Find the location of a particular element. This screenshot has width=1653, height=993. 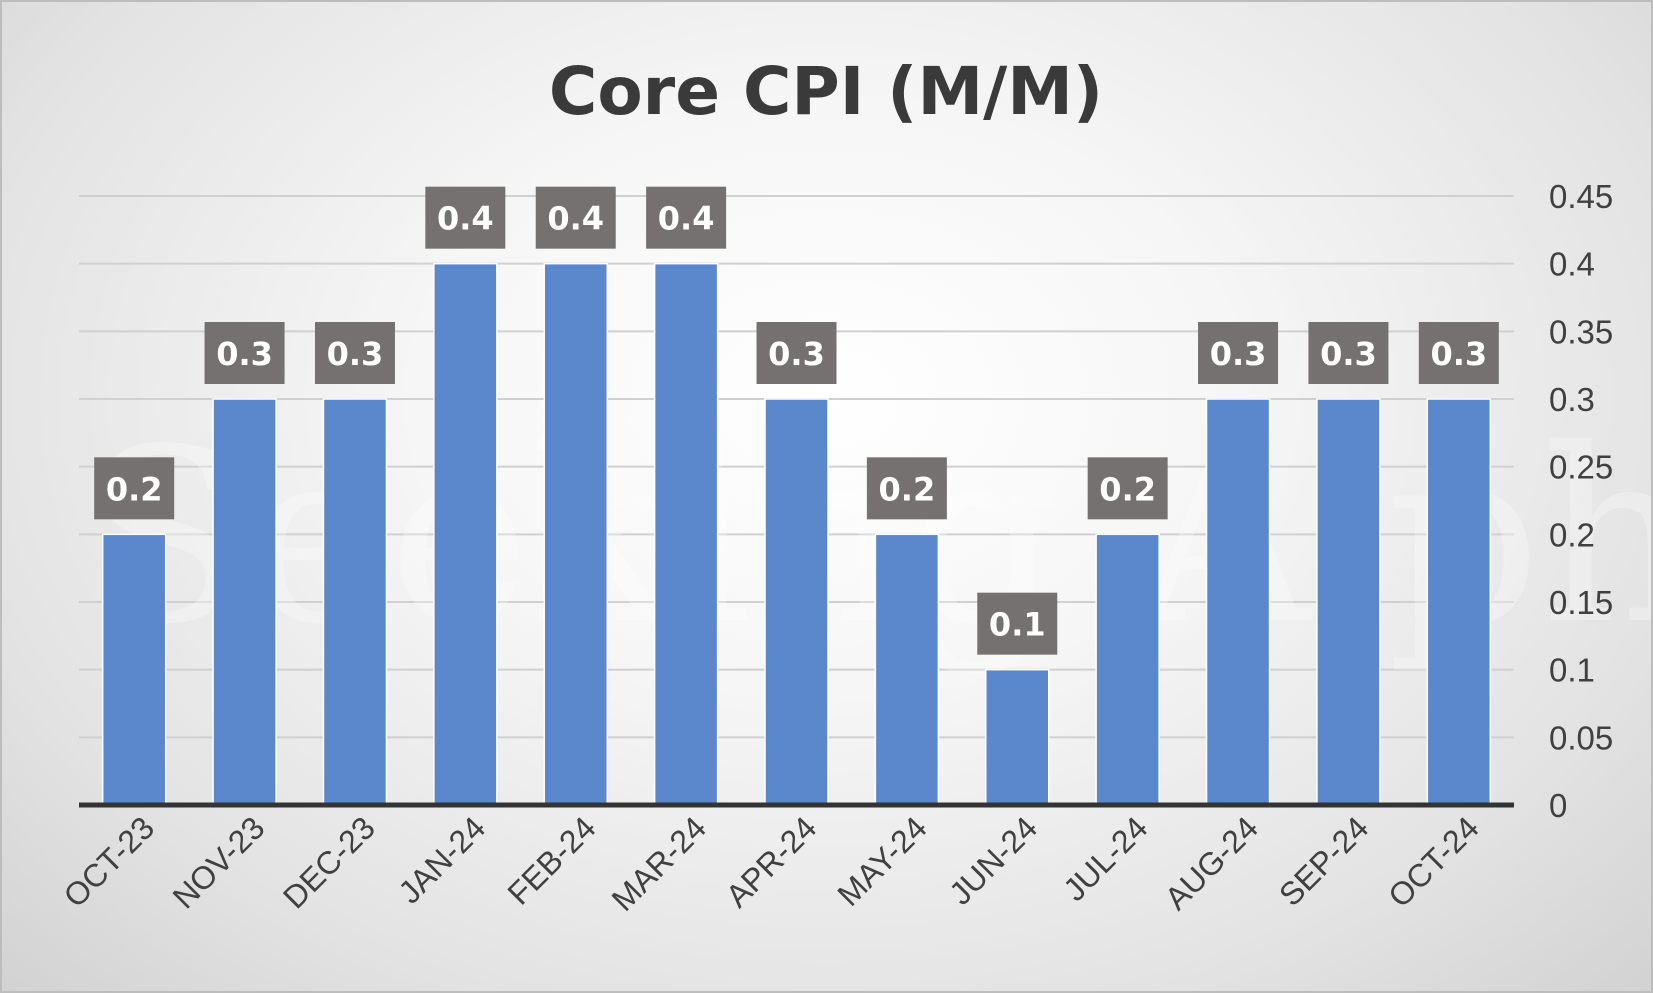

x-tick-label: MAR-24 is located at coordinates (659, 863).